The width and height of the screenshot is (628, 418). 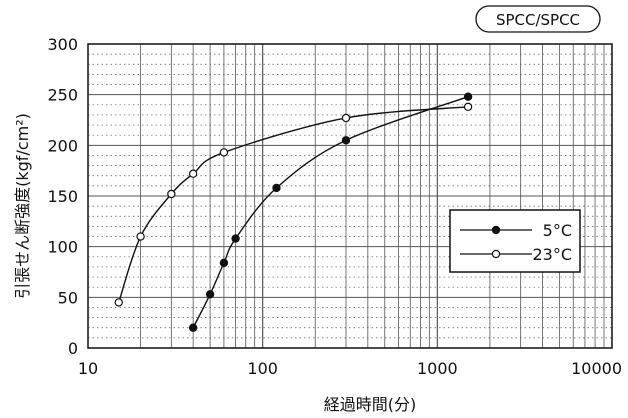 I want to click on y-axis-title: 引張せん断強度(kgf/cm²), so click(x=22, y=206).